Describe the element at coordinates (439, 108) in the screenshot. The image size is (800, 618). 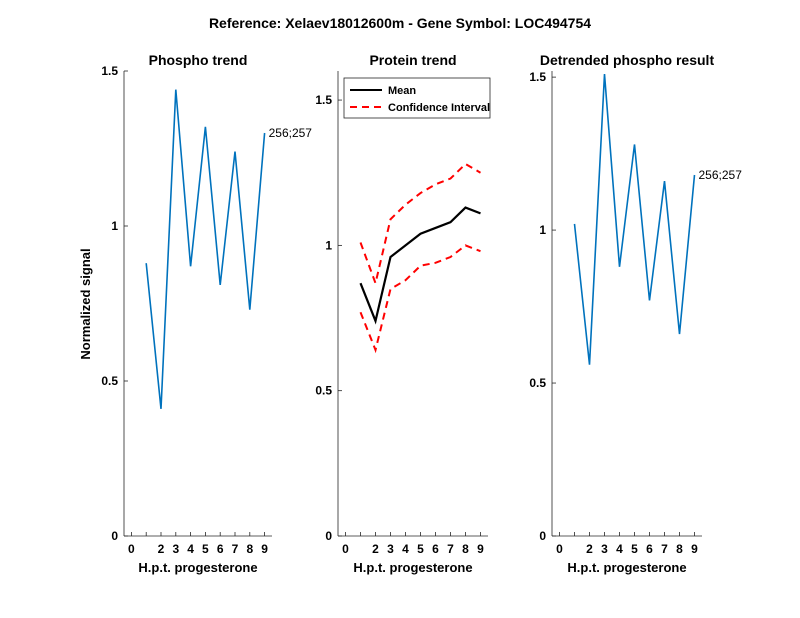
I see `protein-trend-legend-label-1: Confidence Interval` at that location.